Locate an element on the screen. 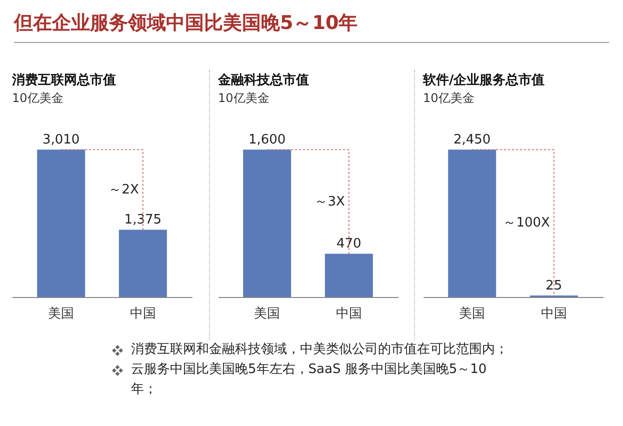 The image size is (623, 426). chart-title: 消费互联网总市值 is located at coordinates (63, 80).